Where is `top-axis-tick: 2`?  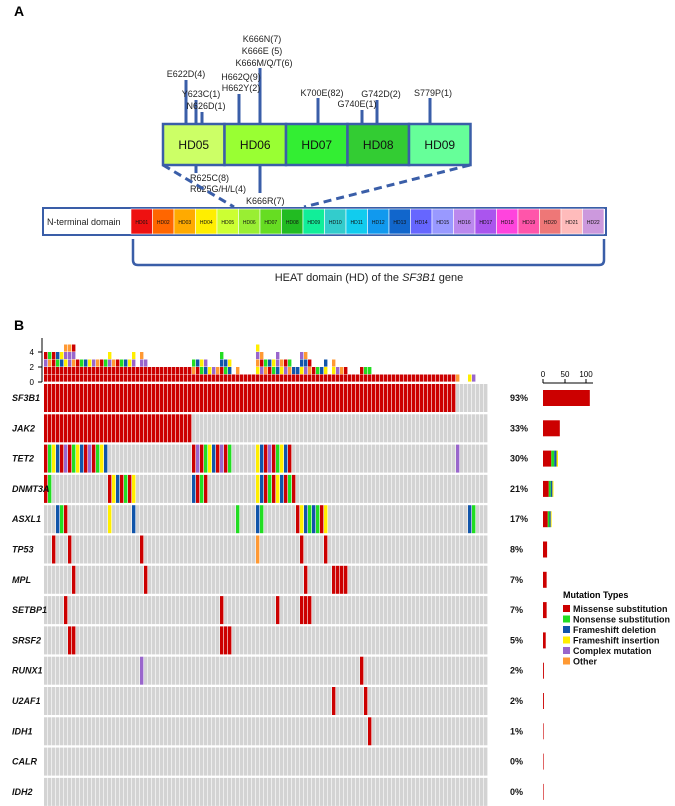 top-axis-tick: 2 is located at coordinates (32, 367).